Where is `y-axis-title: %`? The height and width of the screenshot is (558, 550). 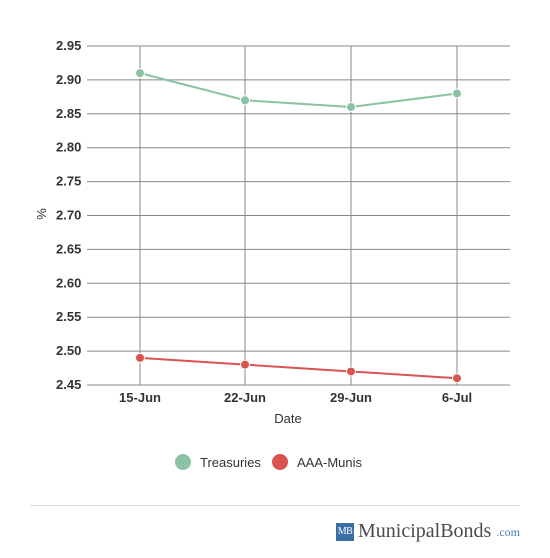
y-axis-title: % is located at coordinates (41, 214).